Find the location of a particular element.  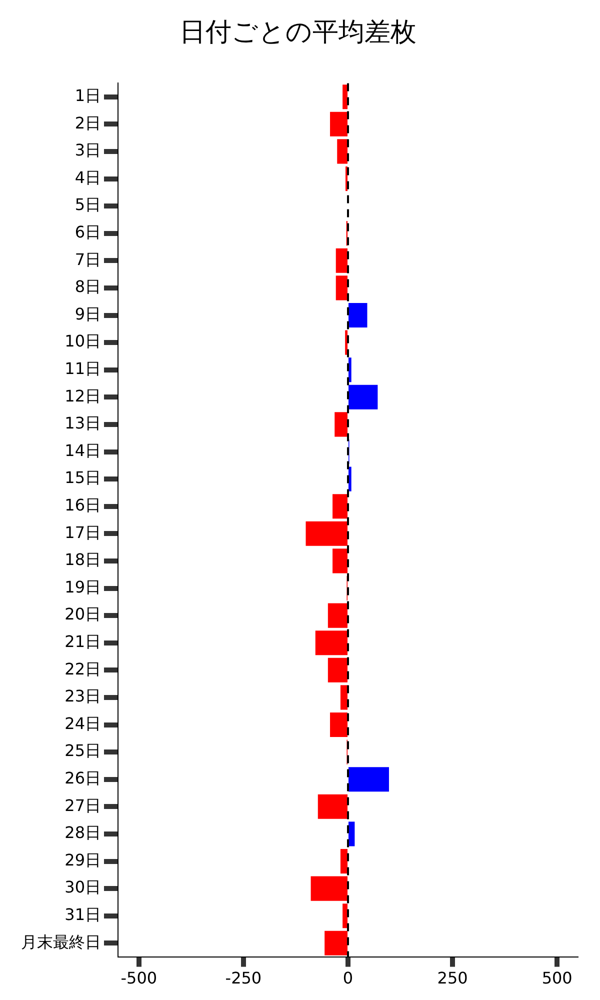

y-tick-label: 1日 is located at coordinates (87, 96).